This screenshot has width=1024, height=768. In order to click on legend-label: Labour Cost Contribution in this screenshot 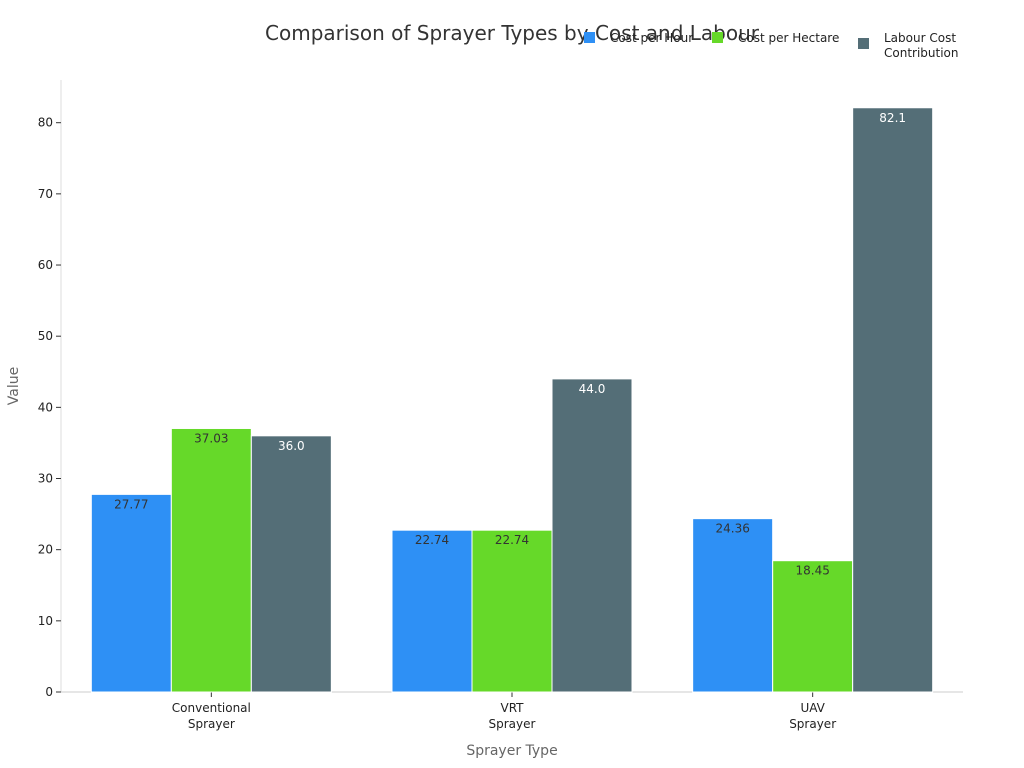, I will do `click(921, 45)`.